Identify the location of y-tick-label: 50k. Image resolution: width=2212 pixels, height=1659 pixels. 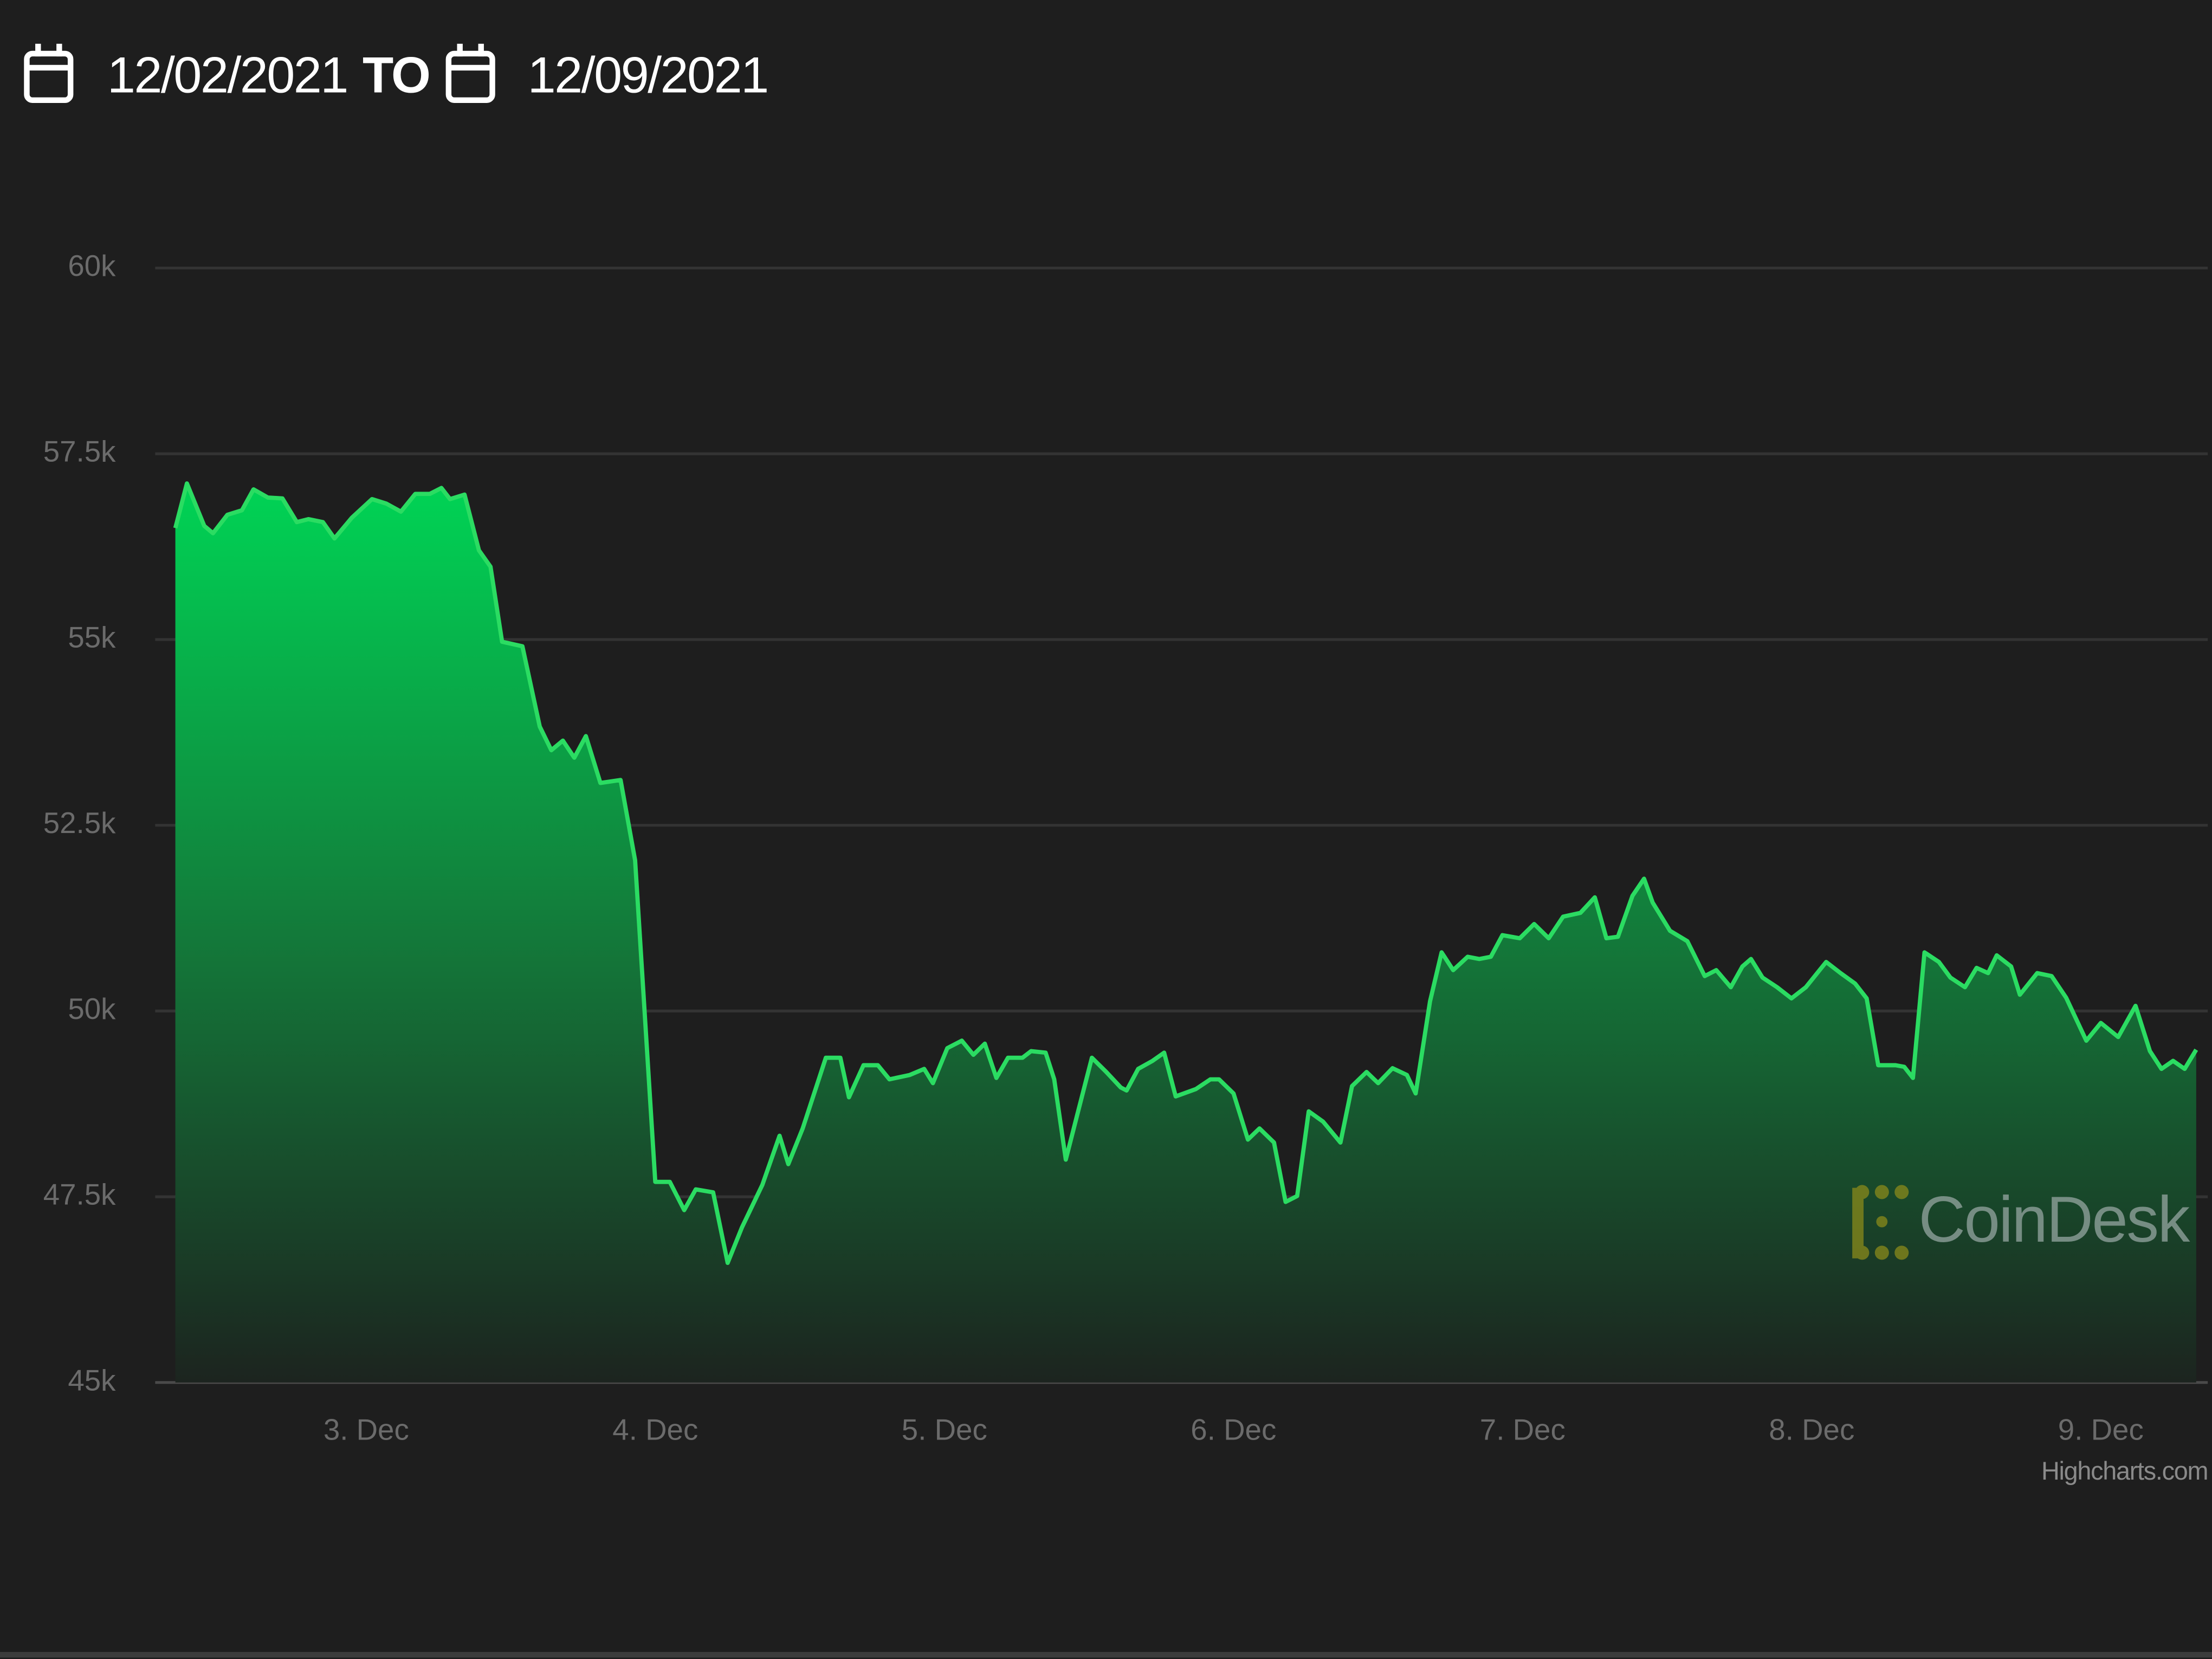
(92, 1009).